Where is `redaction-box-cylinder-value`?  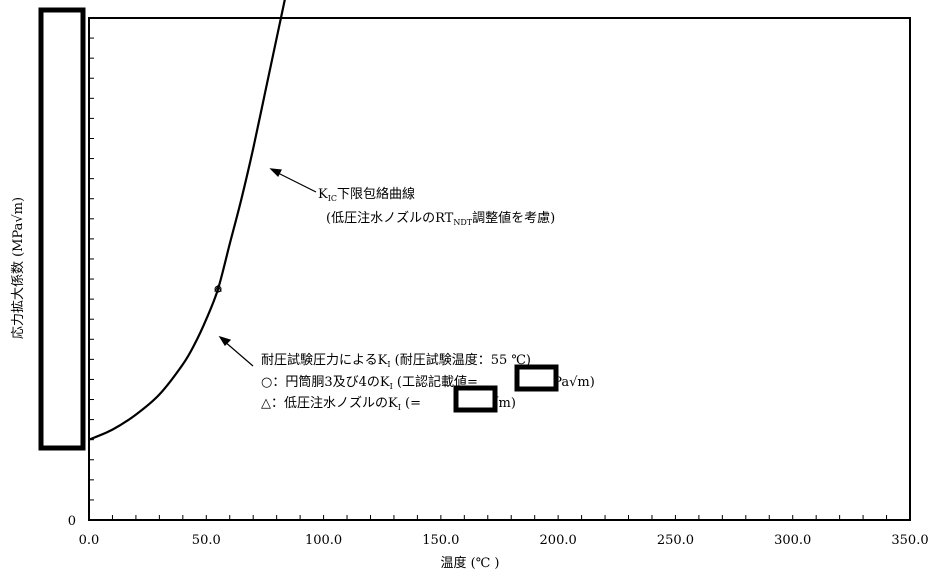
redaction-box-cylinder-value is located at coordinates (536, 378).